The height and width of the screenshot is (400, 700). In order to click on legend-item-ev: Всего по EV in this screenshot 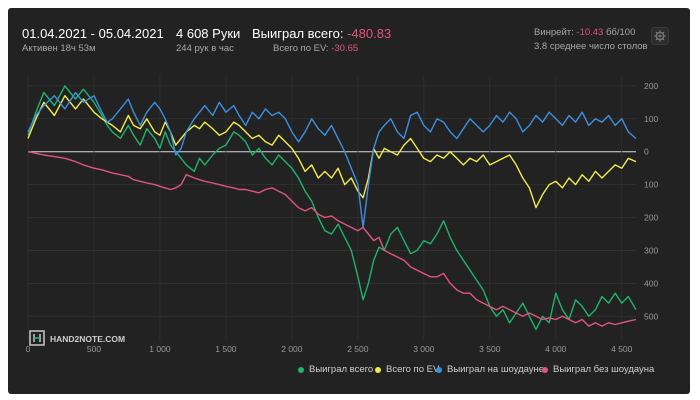, I will do `click(407, 369)`.